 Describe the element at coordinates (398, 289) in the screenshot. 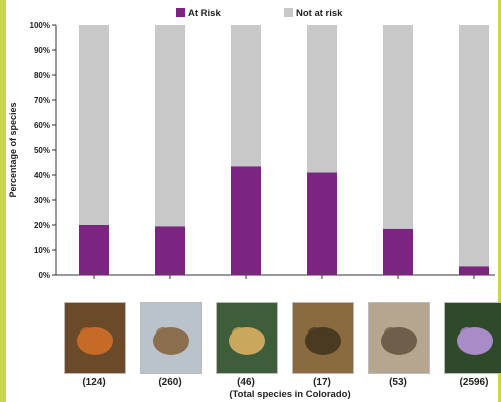

I see `x-tick-label-reptiles: Reptiles` at that location.